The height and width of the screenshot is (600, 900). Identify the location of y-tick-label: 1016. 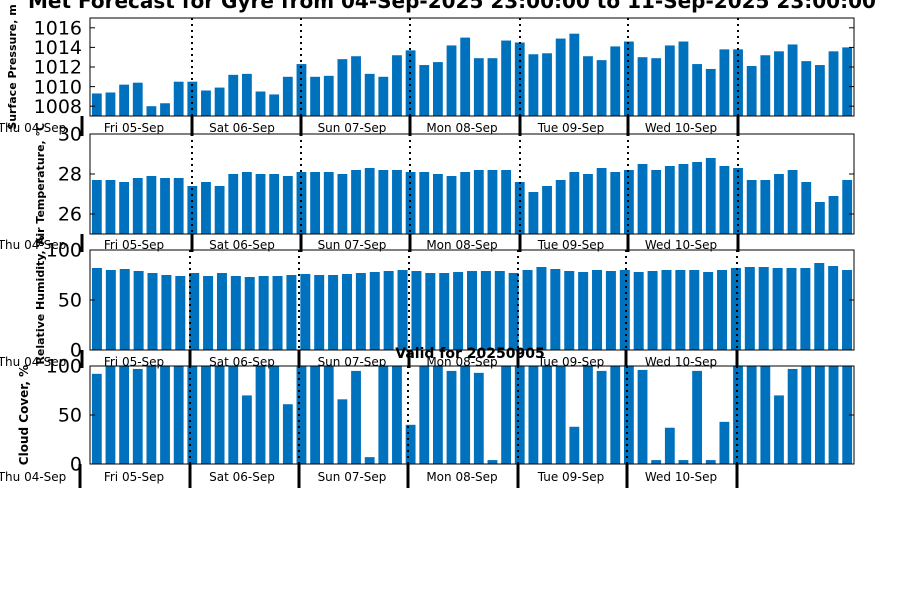
(58, 28).